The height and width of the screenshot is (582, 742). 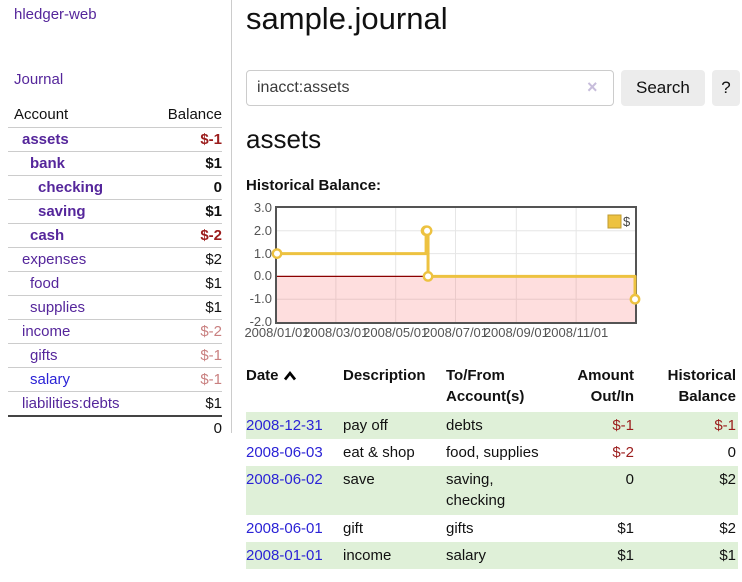 What do you see at coordinates (605, 386) in the screenshot?
I see `column-header-label: Amount Out/In` at bounding box center [605, 386].